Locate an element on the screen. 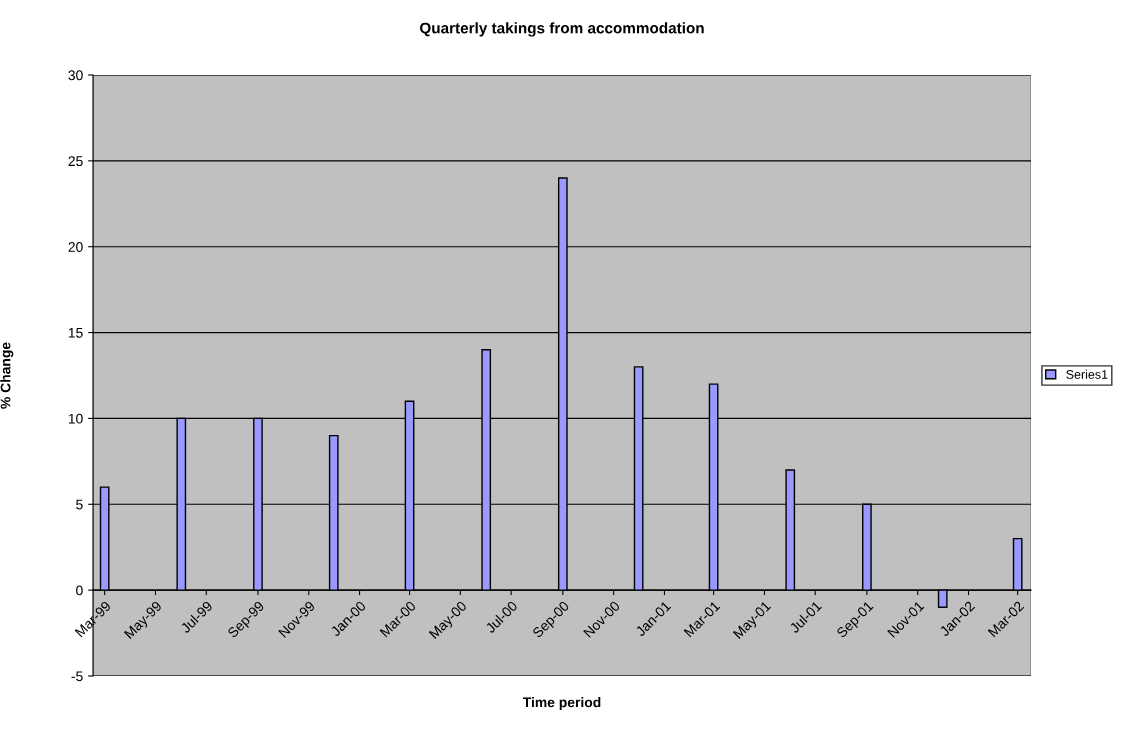  y-tick-label: 20 is located at coordinates (75, 247).